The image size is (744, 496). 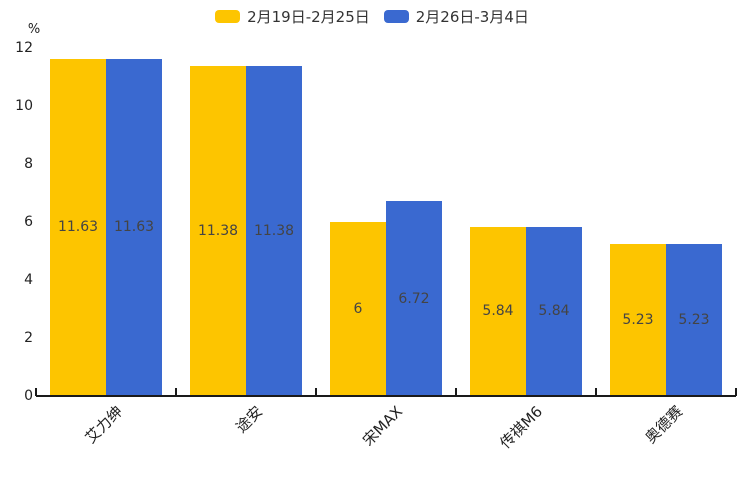 What do you see at coordinates (249, 419) in the screenshot?
I see `x-axis-category-label: 途安` at bounding box center [249, 419].